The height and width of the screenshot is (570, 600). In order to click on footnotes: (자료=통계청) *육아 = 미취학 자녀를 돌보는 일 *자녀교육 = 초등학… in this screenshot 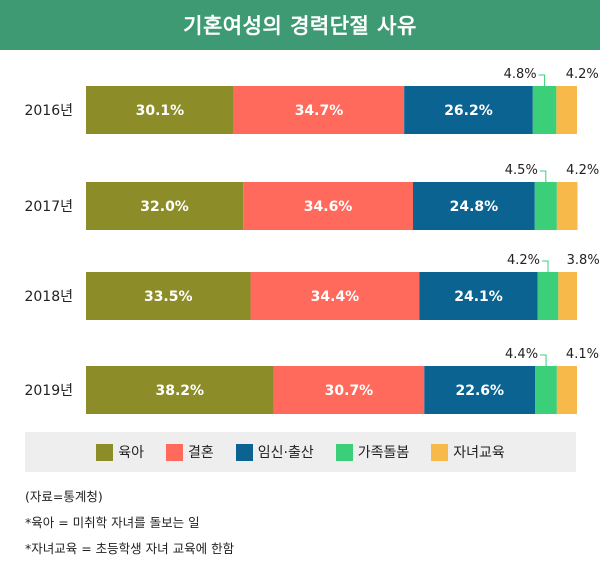, I will do `click(129, 523)`.